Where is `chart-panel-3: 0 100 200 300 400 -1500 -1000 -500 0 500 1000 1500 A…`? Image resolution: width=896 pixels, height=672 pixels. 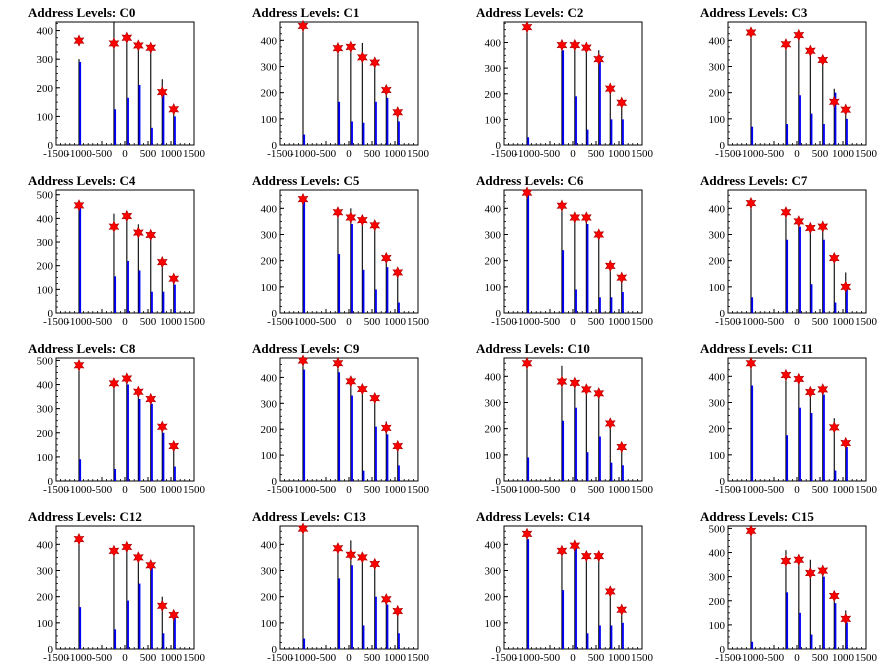
chart-panel-3: 0 100 200 300 400 -1500 -1000 -500 0 500 1000 1500 A… is located at coordinates (784, 84).